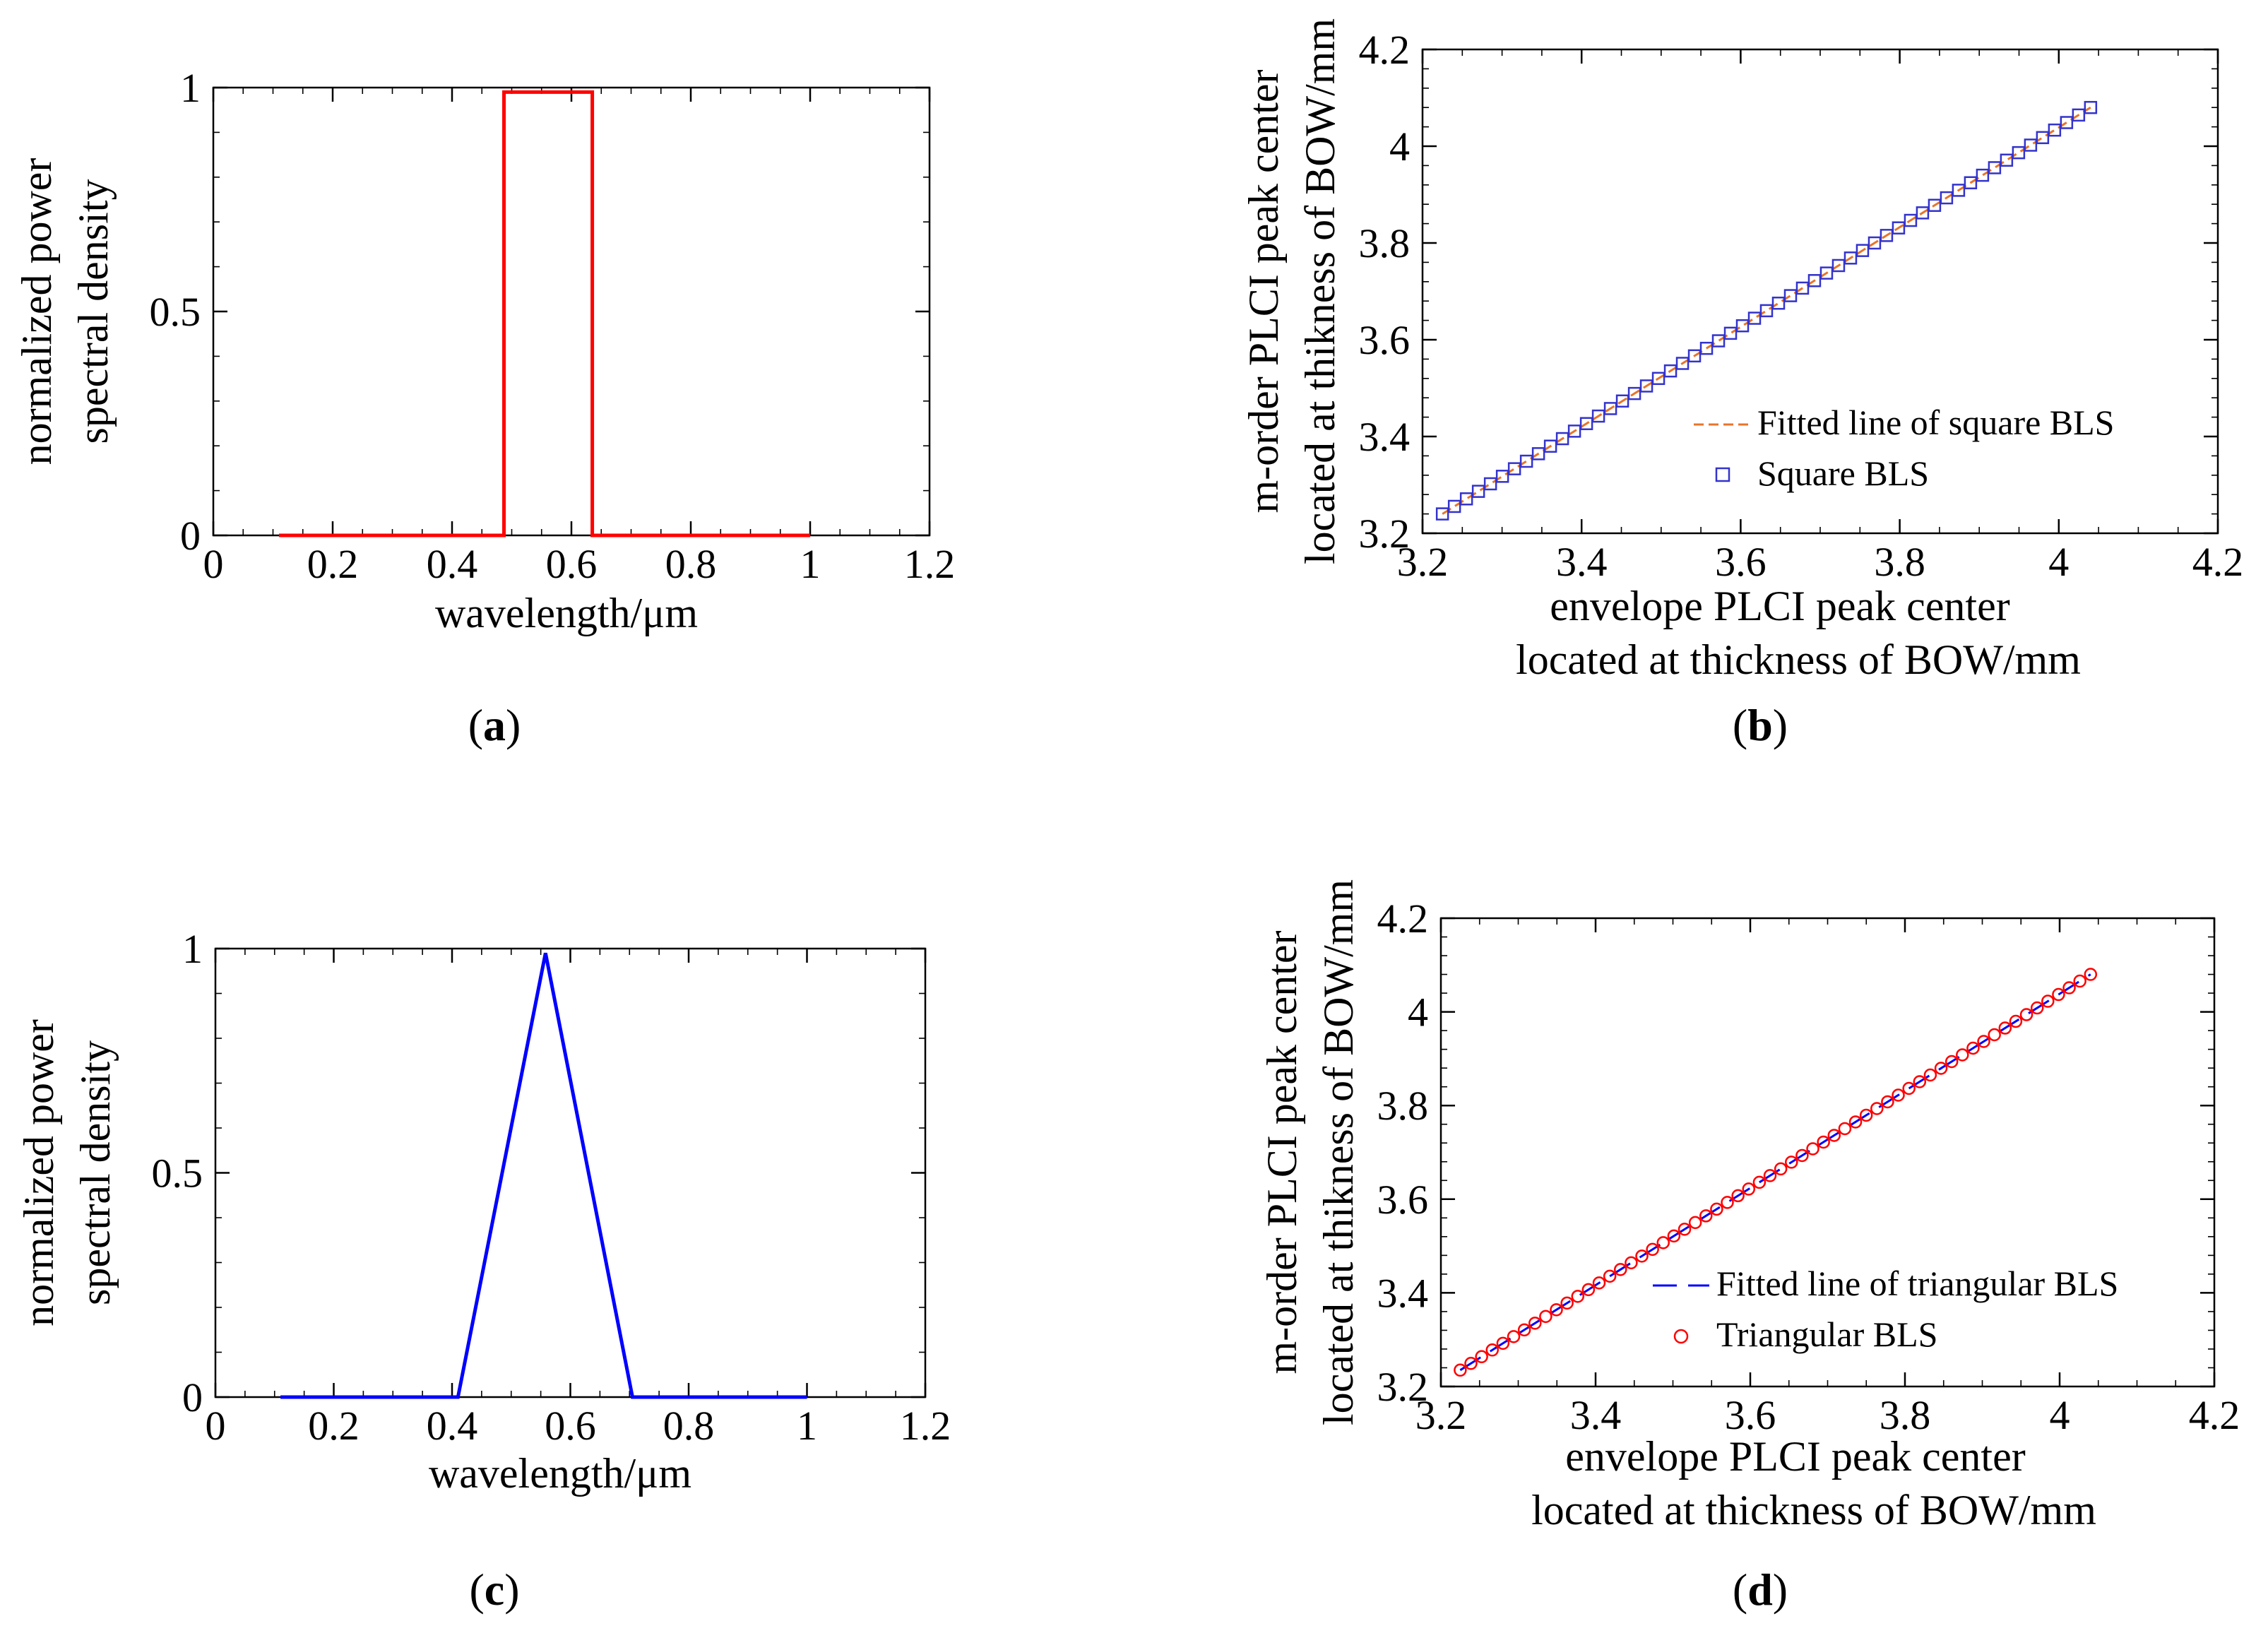  I want to click on panel-label-letter: d, so click(1760, 1590).